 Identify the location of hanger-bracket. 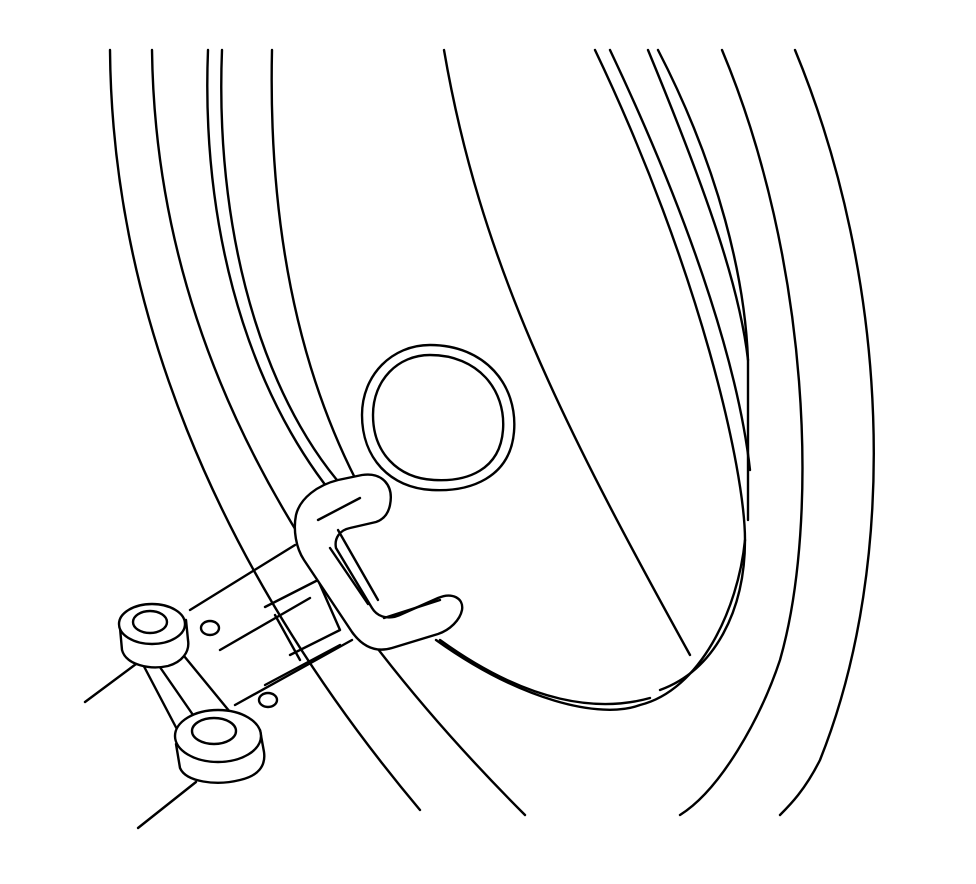
(326, 591).